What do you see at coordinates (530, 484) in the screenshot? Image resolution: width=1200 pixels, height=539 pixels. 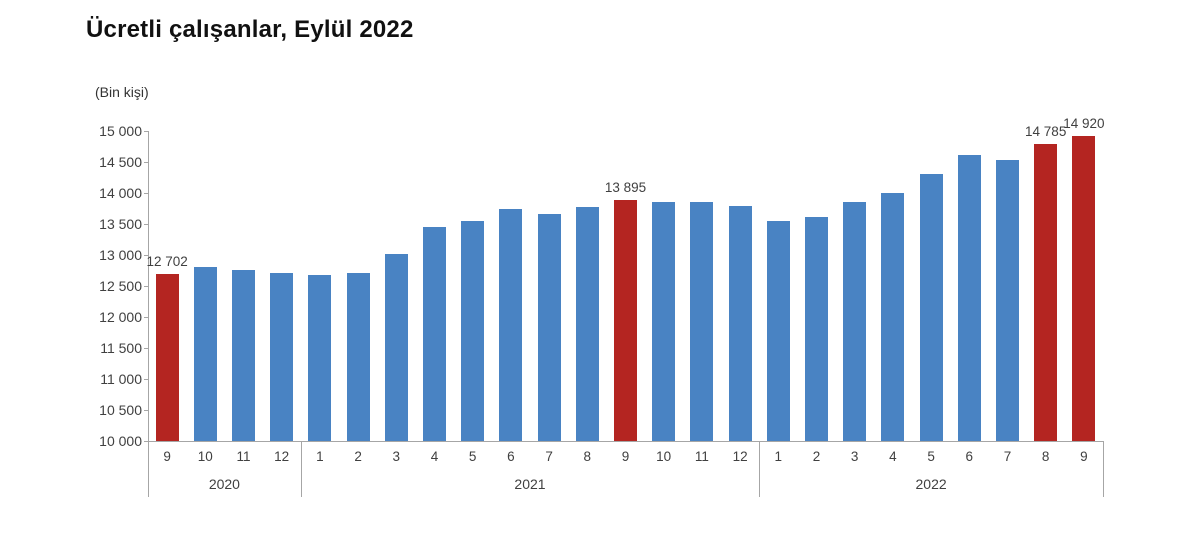 I see `year-label-2021: 2021` at bounding box center [530, 484].